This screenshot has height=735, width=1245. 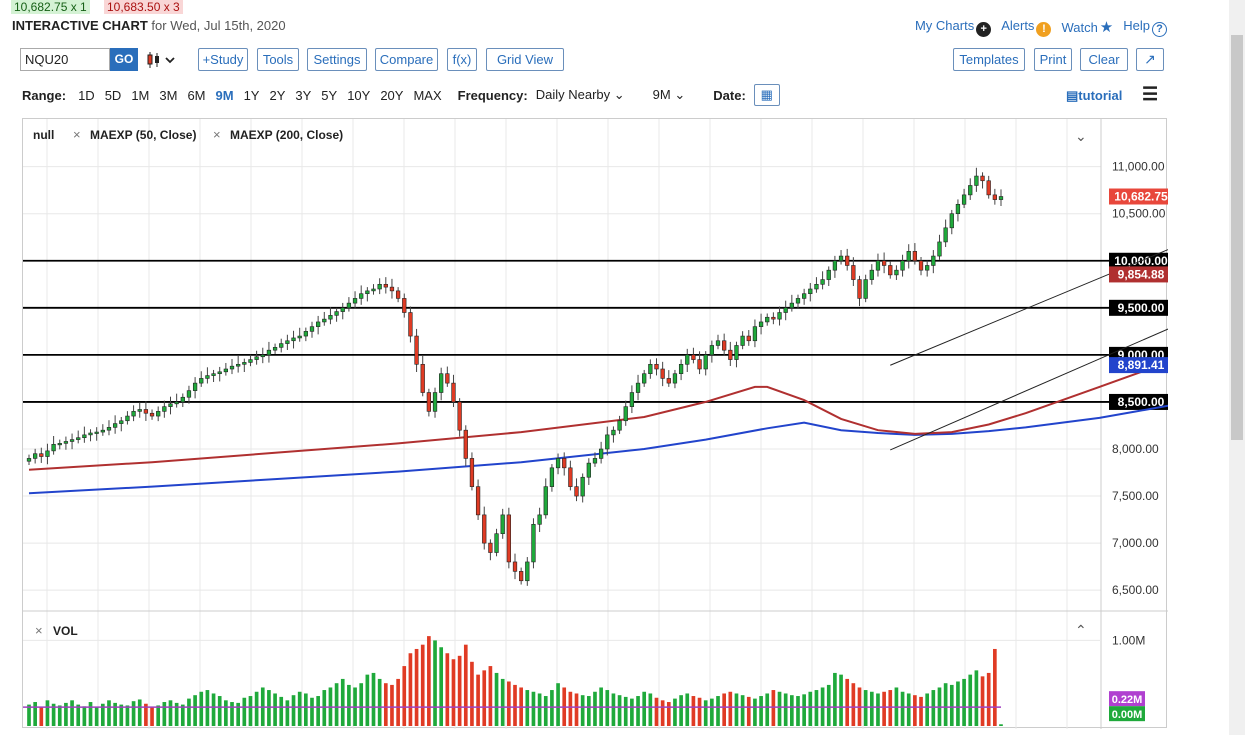 I want to click on symbol-input: NQU20, so click(x=65, y=59).